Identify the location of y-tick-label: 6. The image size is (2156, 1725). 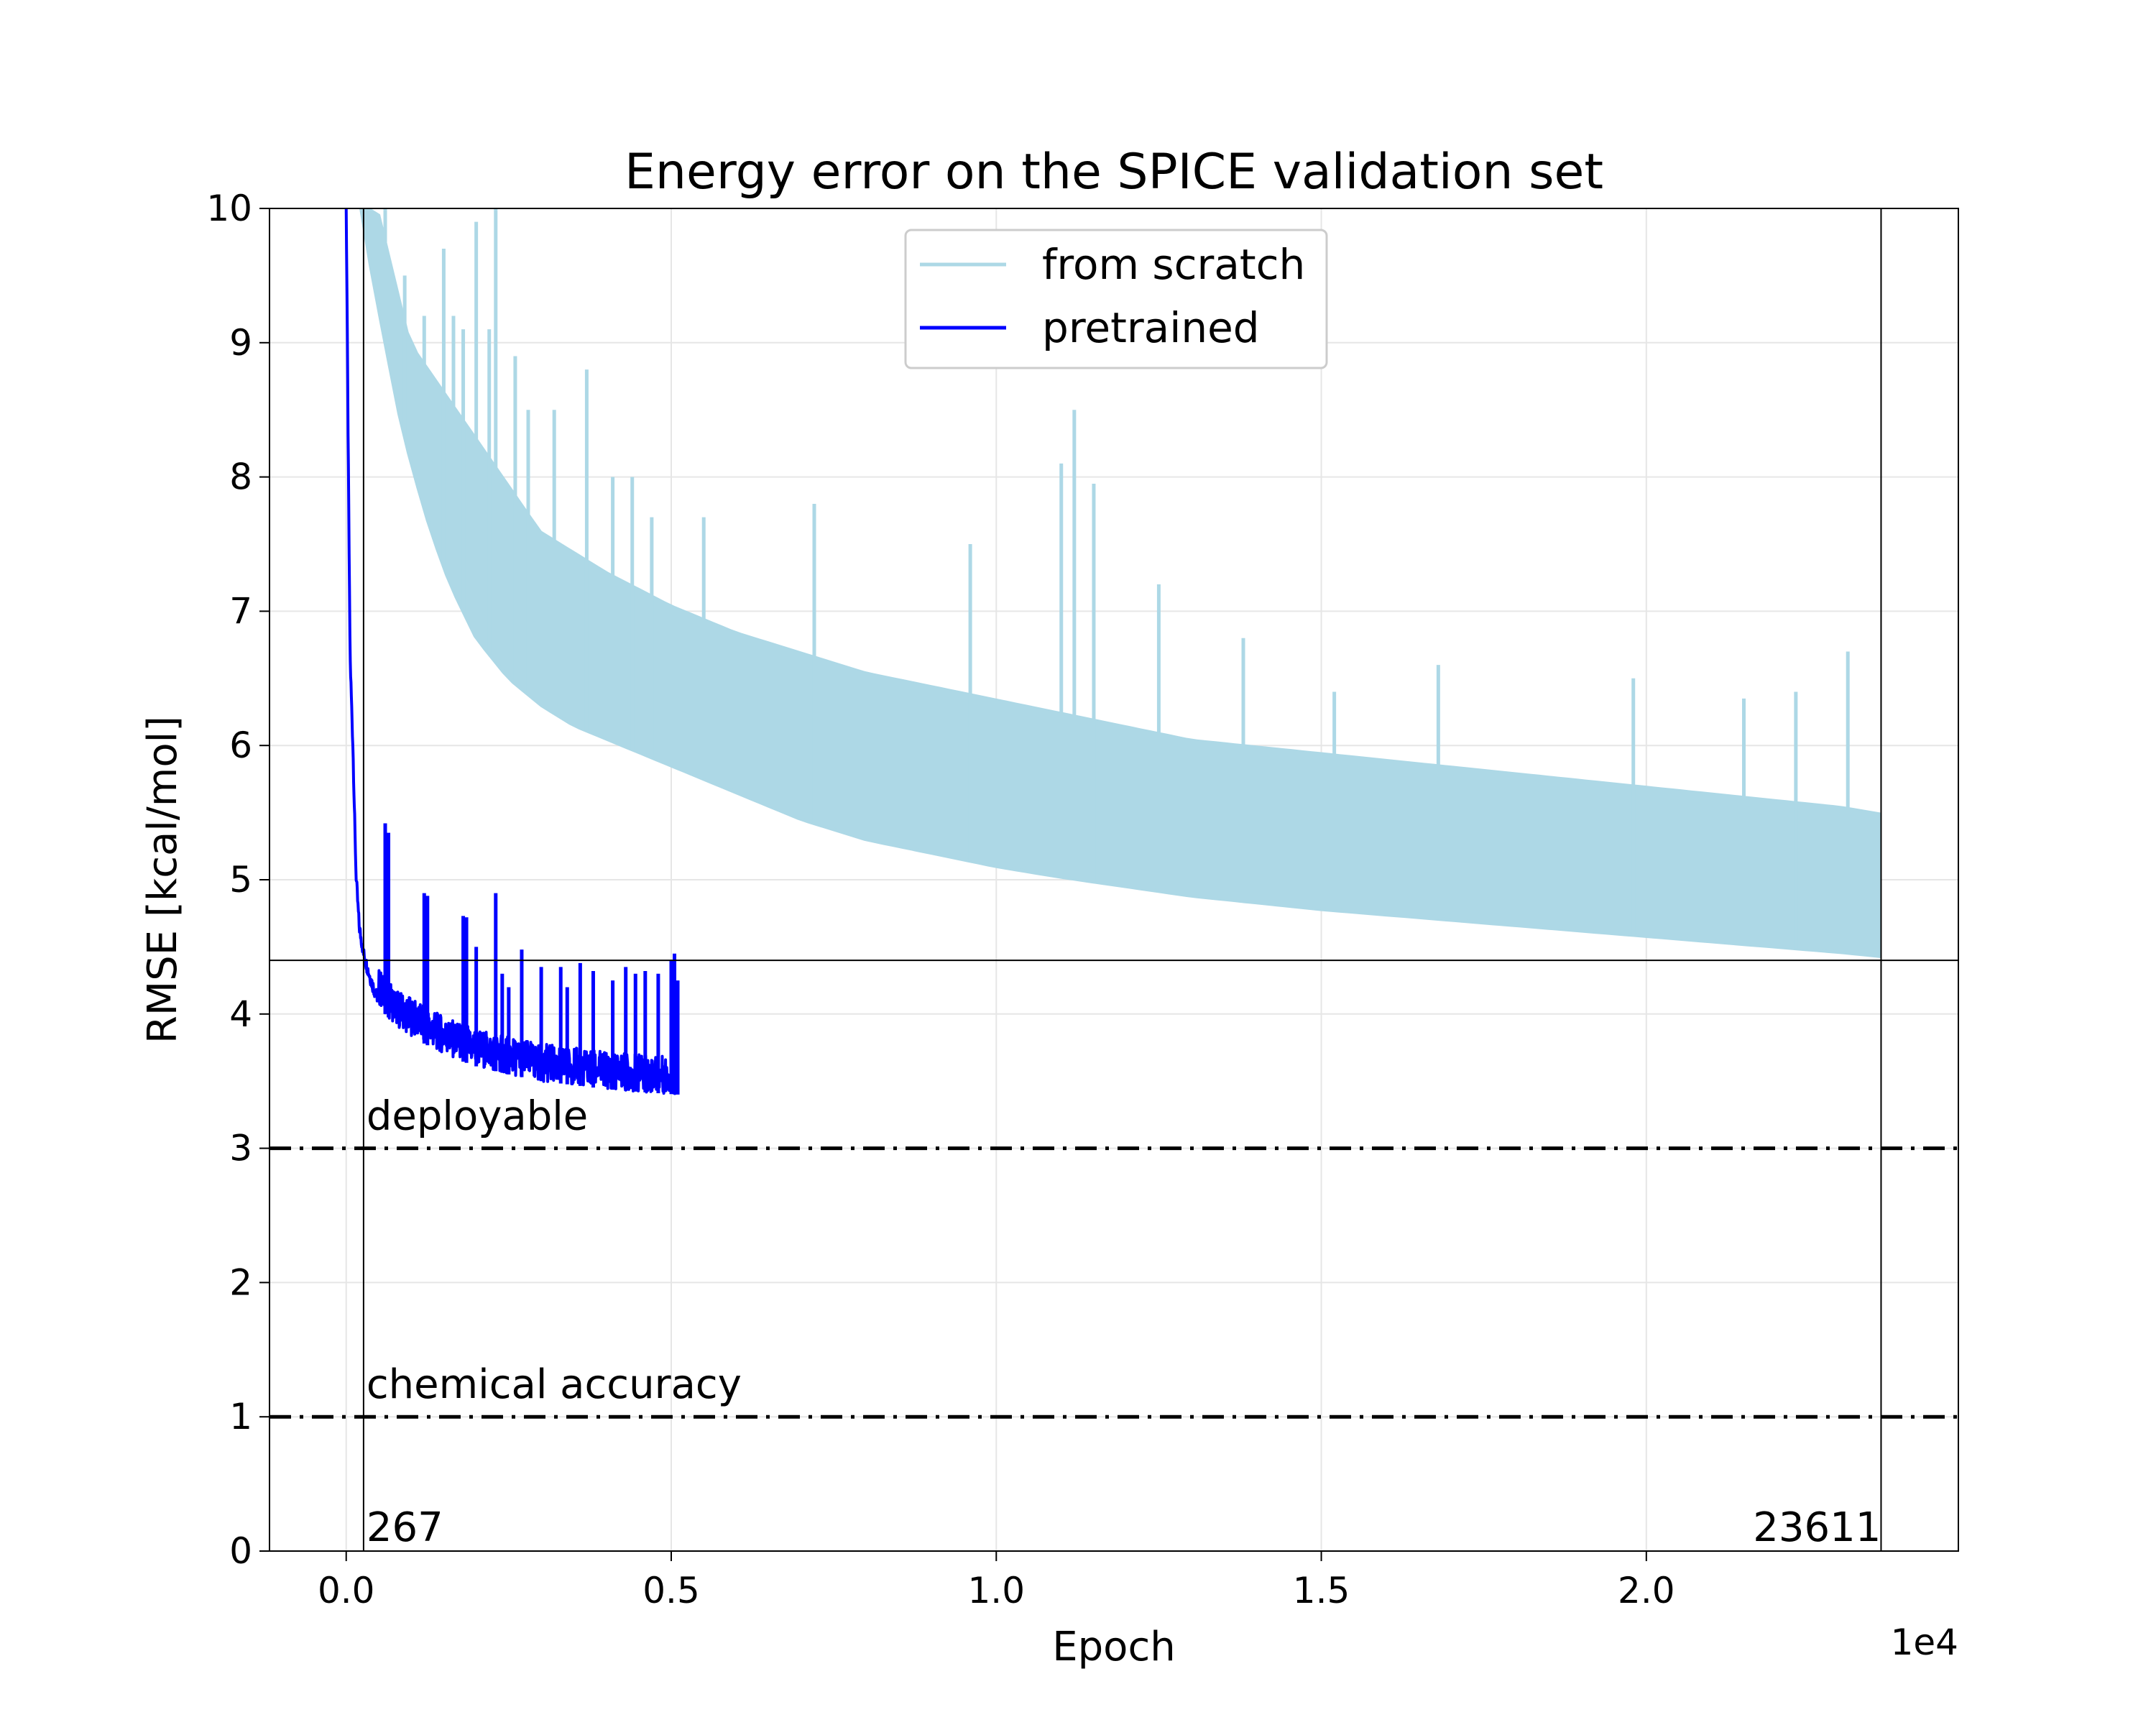
(240, 745).